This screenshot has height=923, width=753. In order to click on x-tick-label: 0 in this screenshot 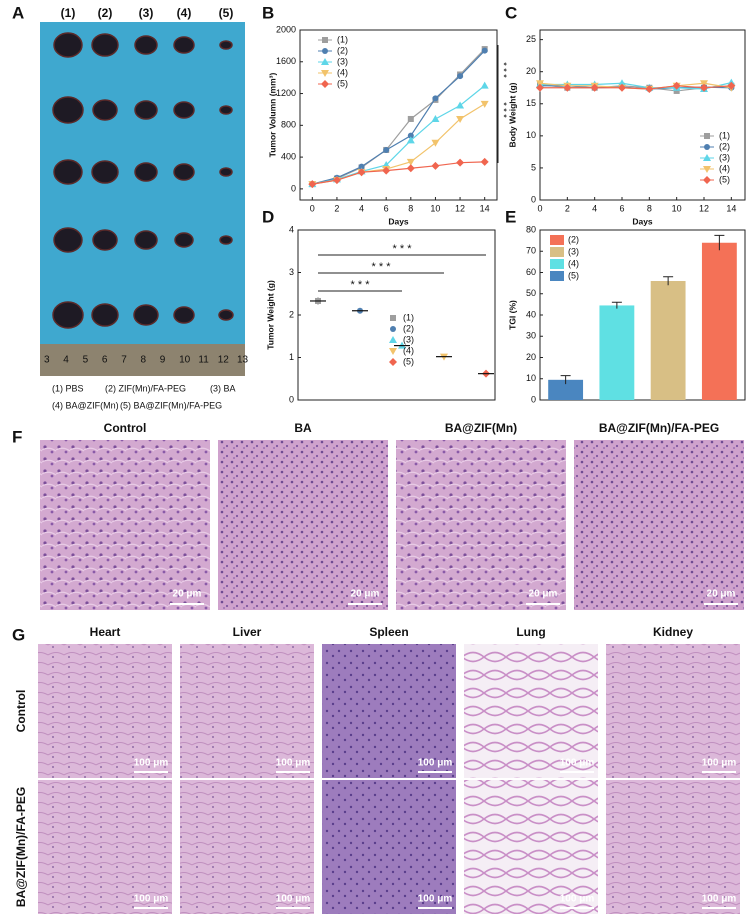, I will do `click(539, 208)`.